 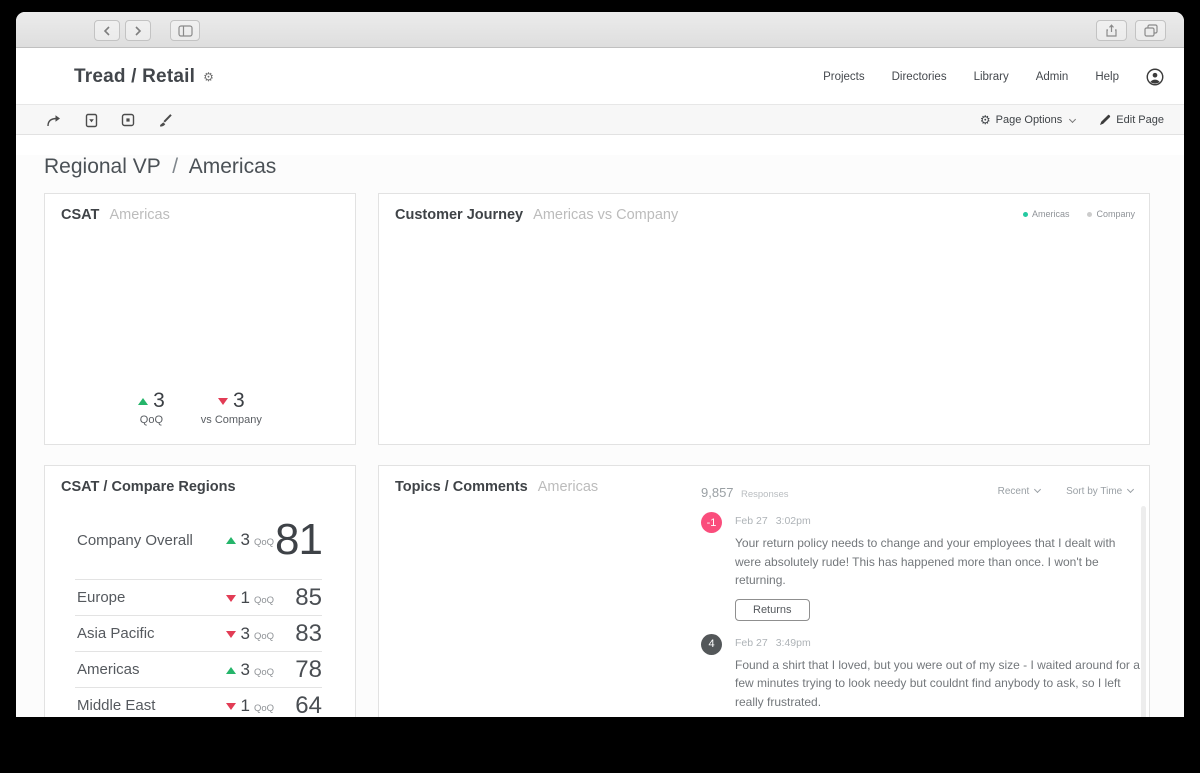 What do you see at coordinates (545, 610) in the screenshot?
I see `topic-bubbles-chart` at bounding box center [545, 610].